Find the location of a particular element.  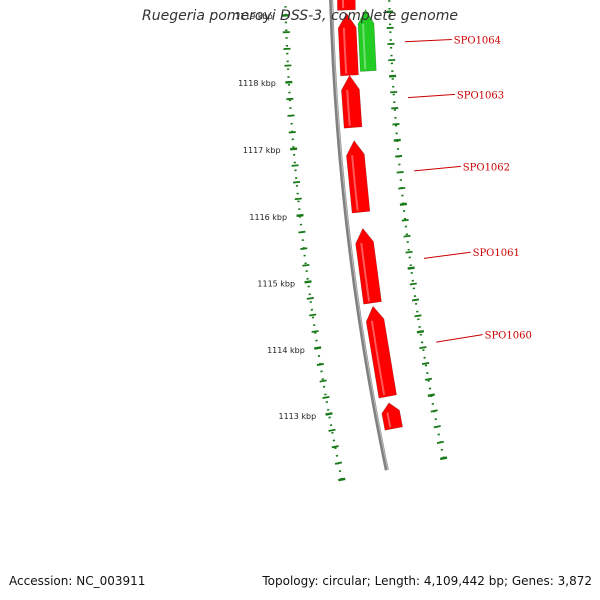

genome-backbone is located at coordinates (359, 235).